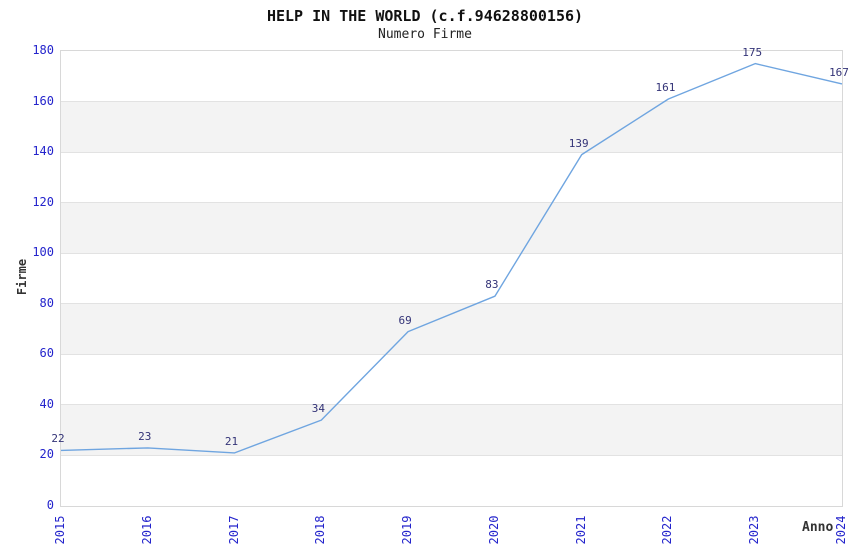 The height and width of the screenshot is (550, 850). Describe the element at coordinates (145, 436) in the screenshot. I see `data-point-label: 23` at that location.